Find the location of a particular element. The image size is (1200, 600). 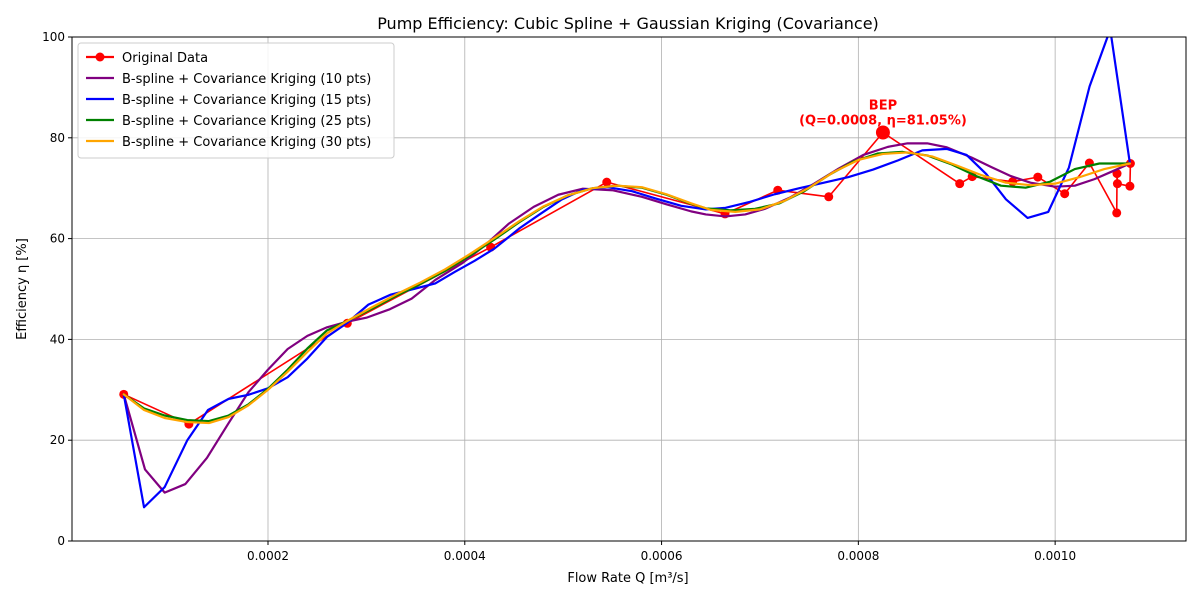

y-tick-label: 80 is located at coordinates (57, 138).